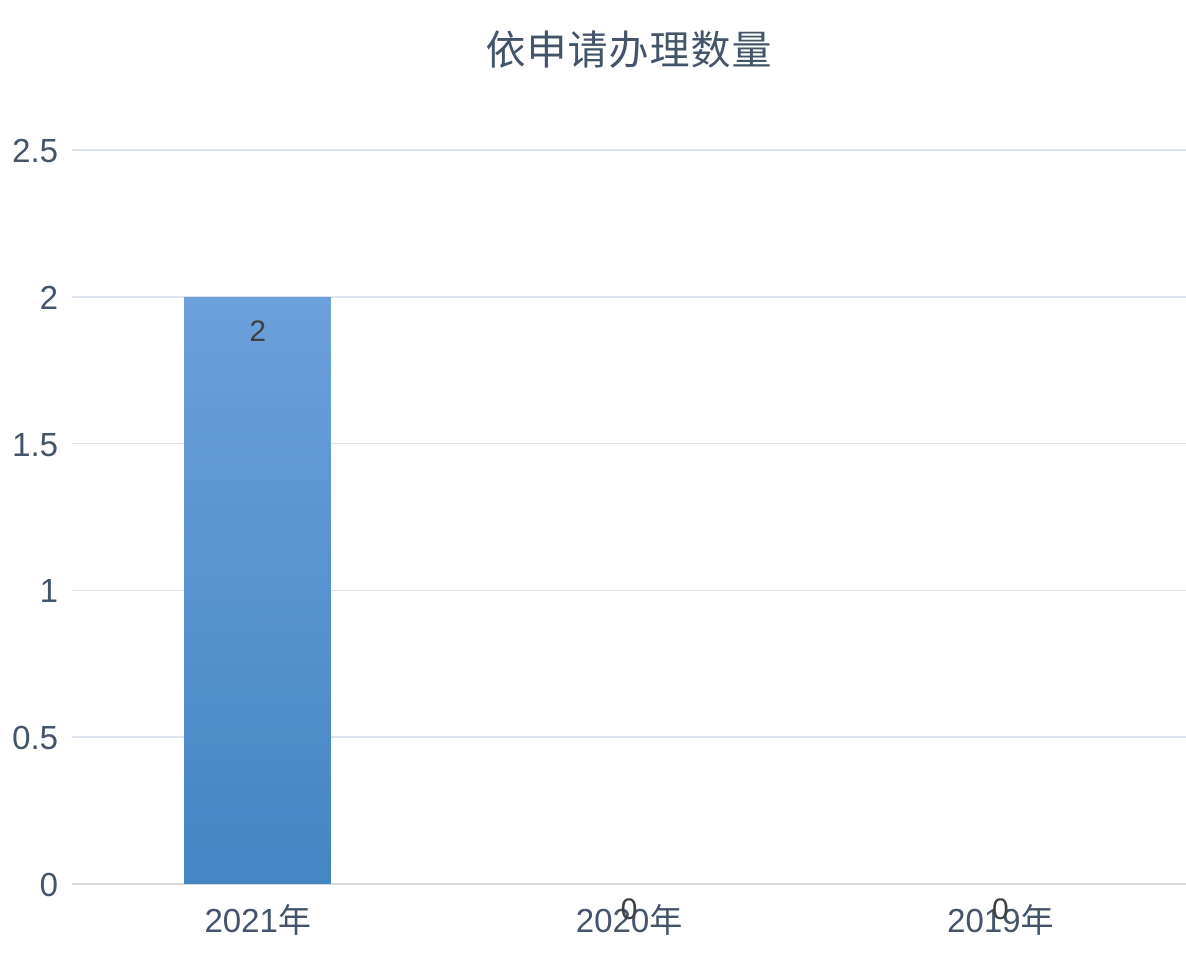 The height and width of the screenshot is (967, 1186). I want to click on data-label: 2, so click(257, 331).